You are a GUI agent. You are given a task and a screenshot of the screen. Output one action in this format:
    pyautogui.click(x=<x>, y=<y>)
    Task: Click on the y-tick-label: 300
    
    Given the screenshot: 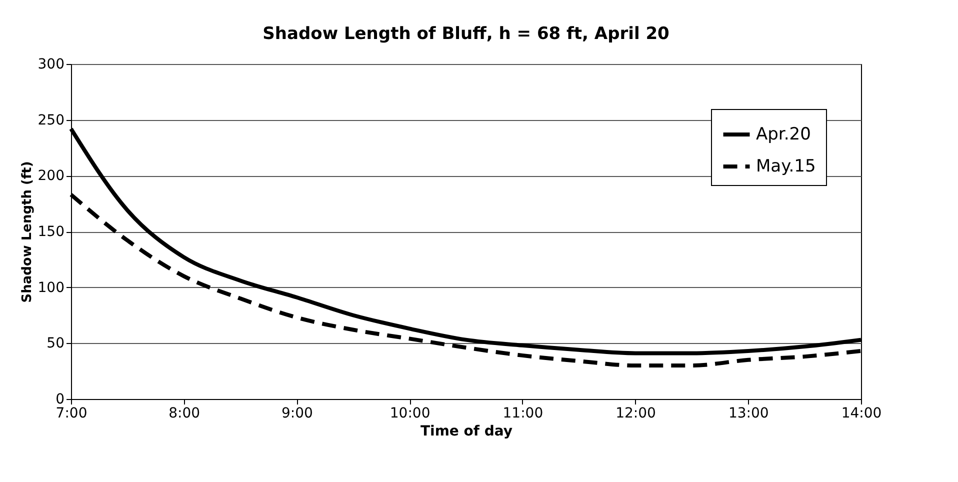 What is the action you would take?
    pyautogui.click(x=51, y=64)
    